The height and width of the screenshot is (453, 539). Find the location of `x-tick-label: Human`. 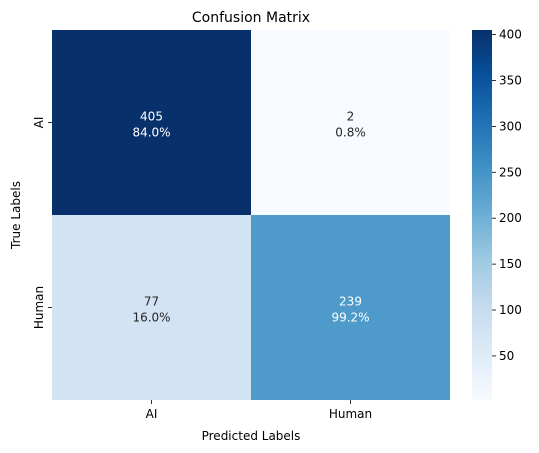

x-tick-label: Human is located at coordinates (350, 414).